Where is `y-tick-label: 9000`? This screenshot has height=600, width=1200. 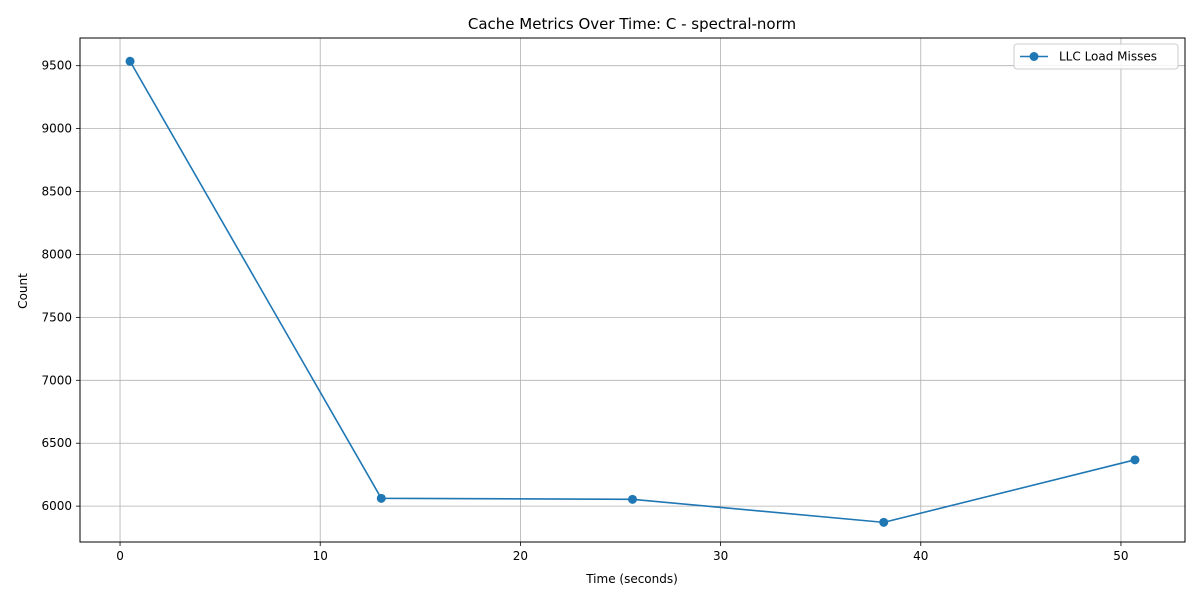
y-tick-label: 9000 is located at coordinates (56, 129).